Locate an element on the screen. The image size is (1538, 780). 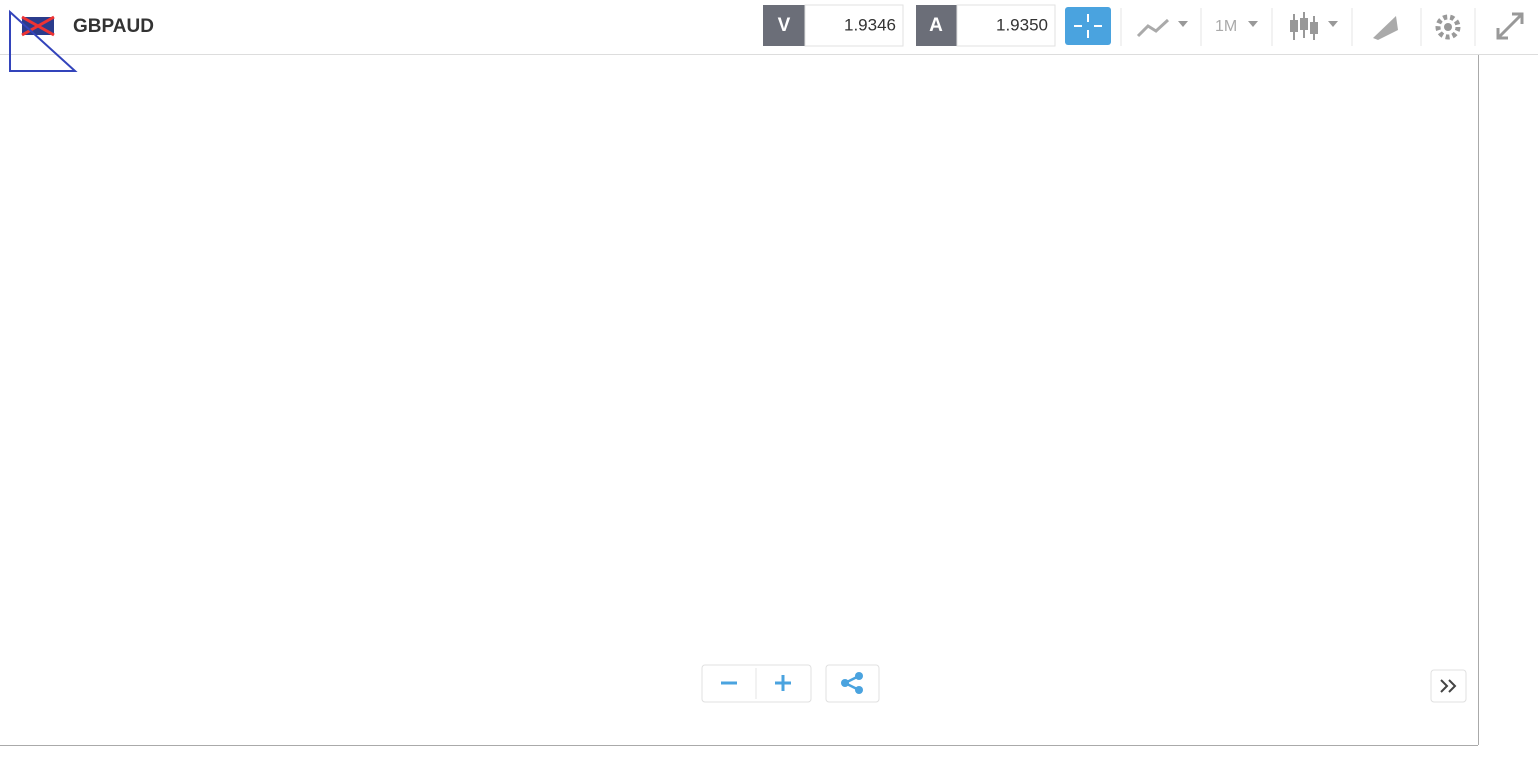
bid-value: 1.9346 is located at coordinates (870, 24).